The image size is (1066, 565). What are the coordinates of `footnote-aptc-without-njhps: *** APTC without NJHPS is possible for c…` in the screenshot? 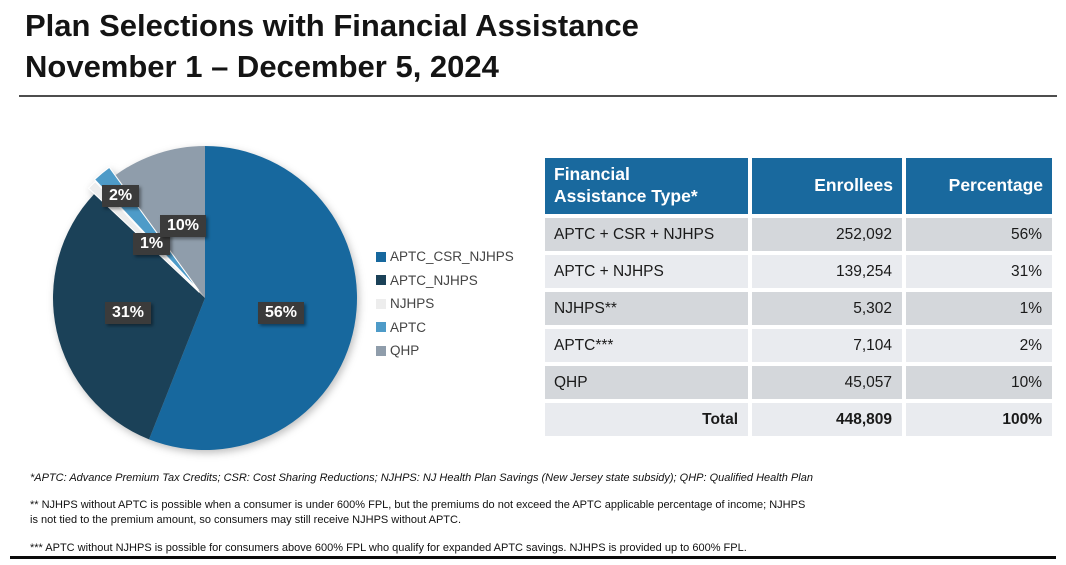 It's located at (388, 548).